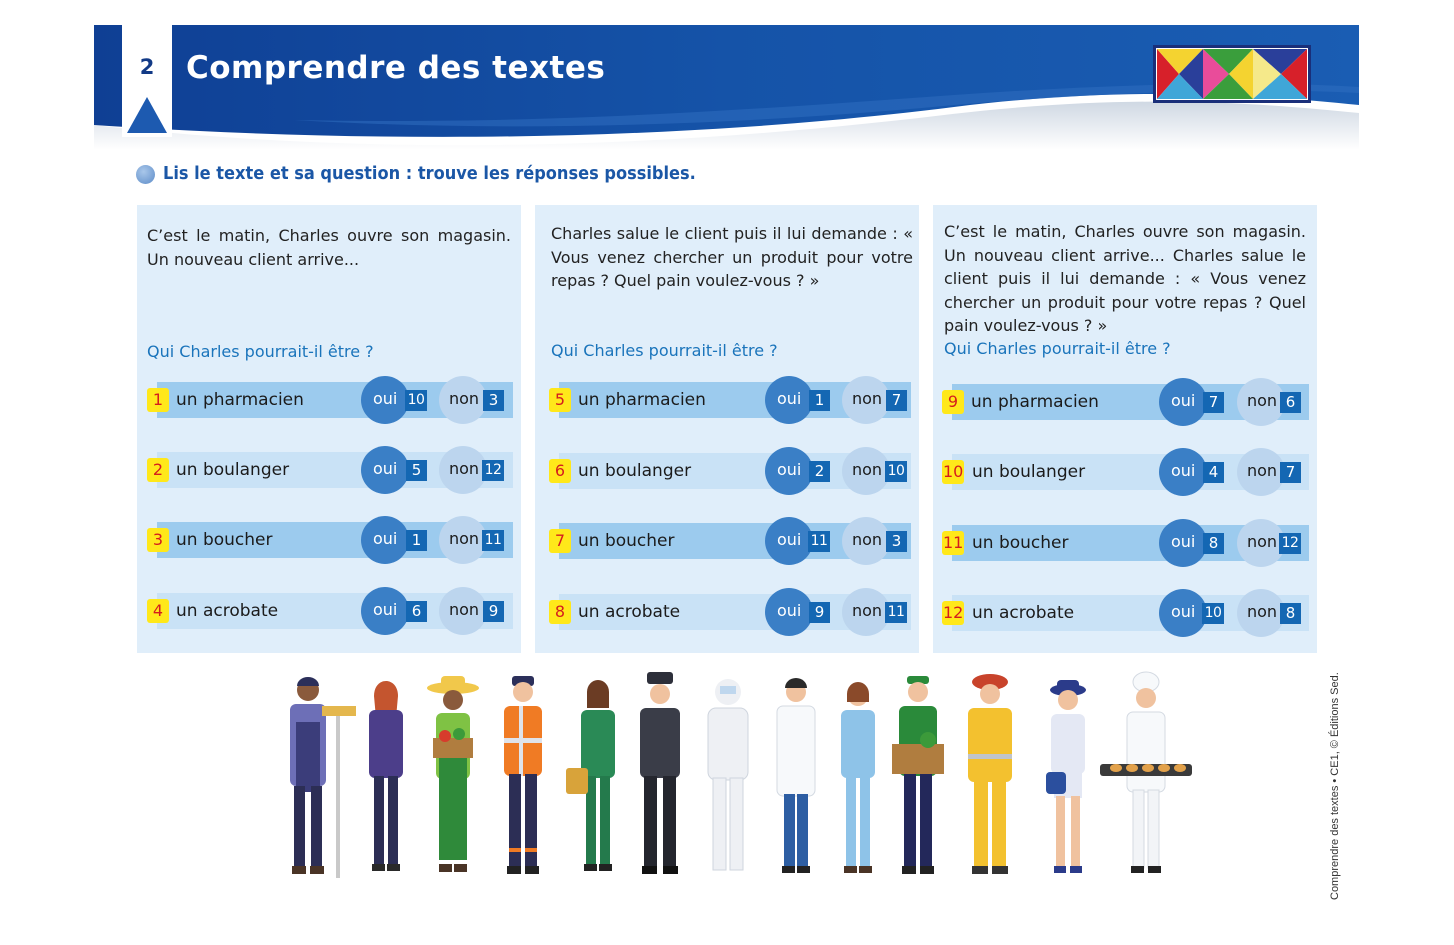 The width and height of the screenshot is (1454, 945). I want to click on answer-row: 5 un pharmacien oui 1 non 7, so click(730, 400).